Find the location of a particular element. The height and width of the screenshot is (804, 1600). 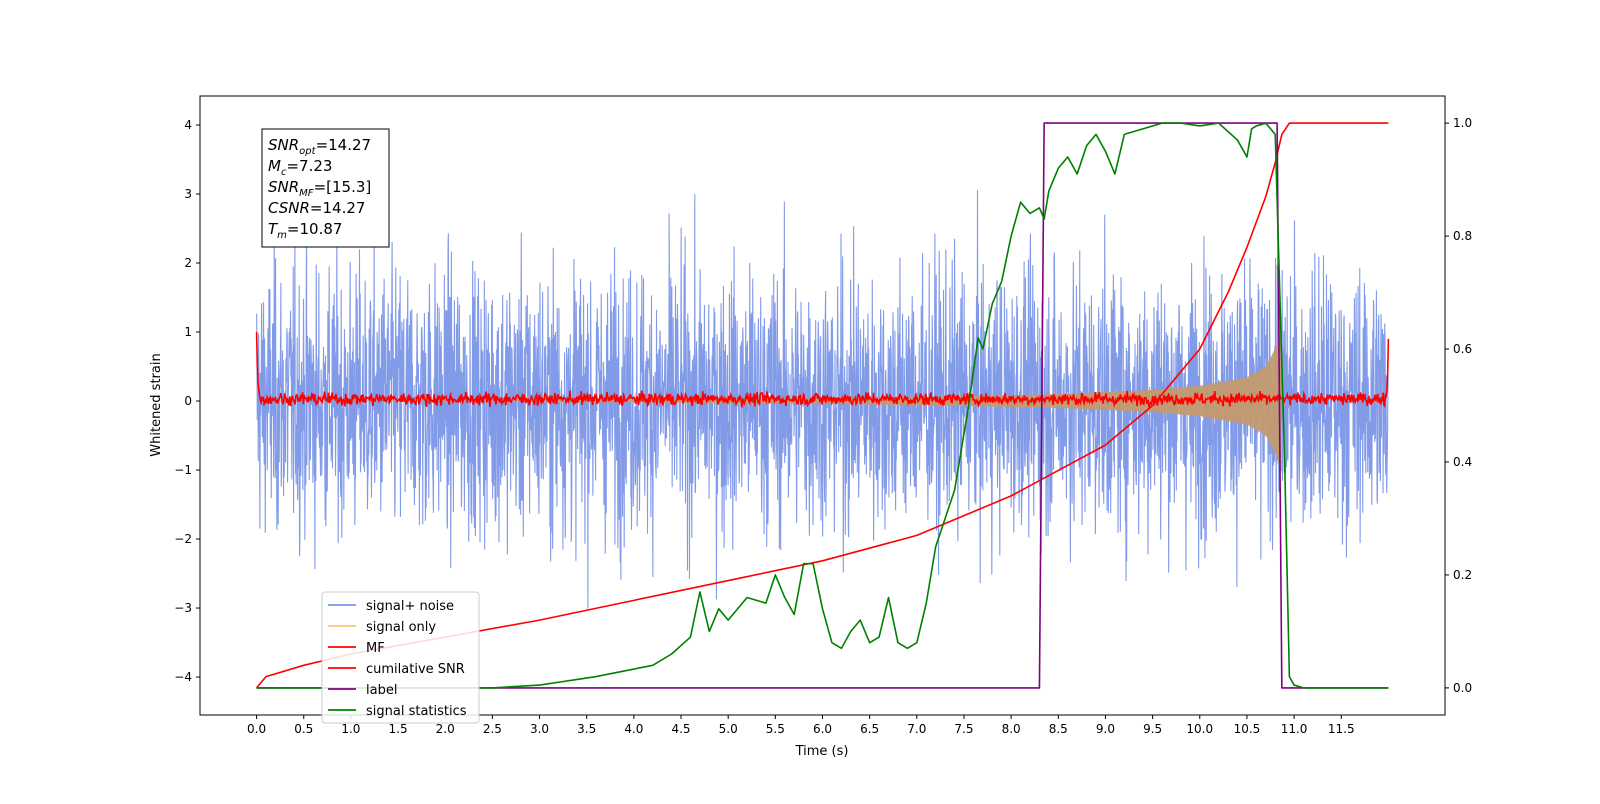

legend-frame is located at coordinates (400, 657).